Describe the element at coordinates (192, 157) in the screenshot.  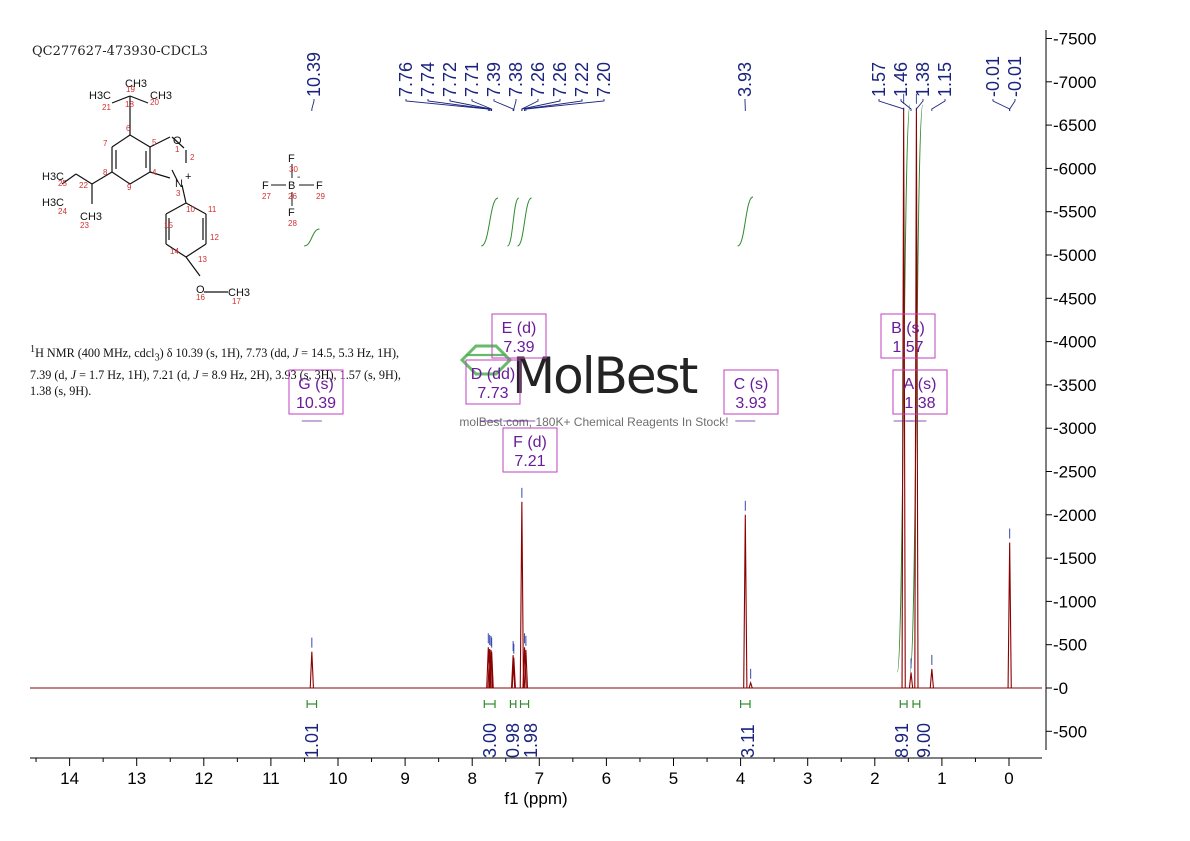
I see `atom-number: 2` at that location.